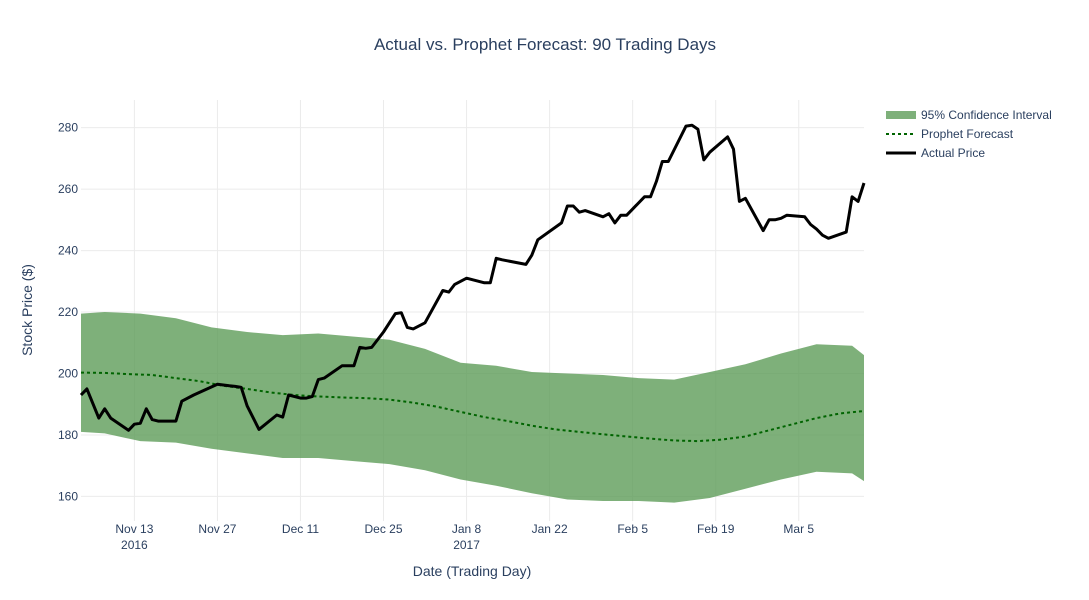 The height and width of the screenshot is (600, 1089). What do you see at coordinates (217, 529) in the screenshot?
I see `x-tick-label: Nov 27` at bounding box center [217, 529].